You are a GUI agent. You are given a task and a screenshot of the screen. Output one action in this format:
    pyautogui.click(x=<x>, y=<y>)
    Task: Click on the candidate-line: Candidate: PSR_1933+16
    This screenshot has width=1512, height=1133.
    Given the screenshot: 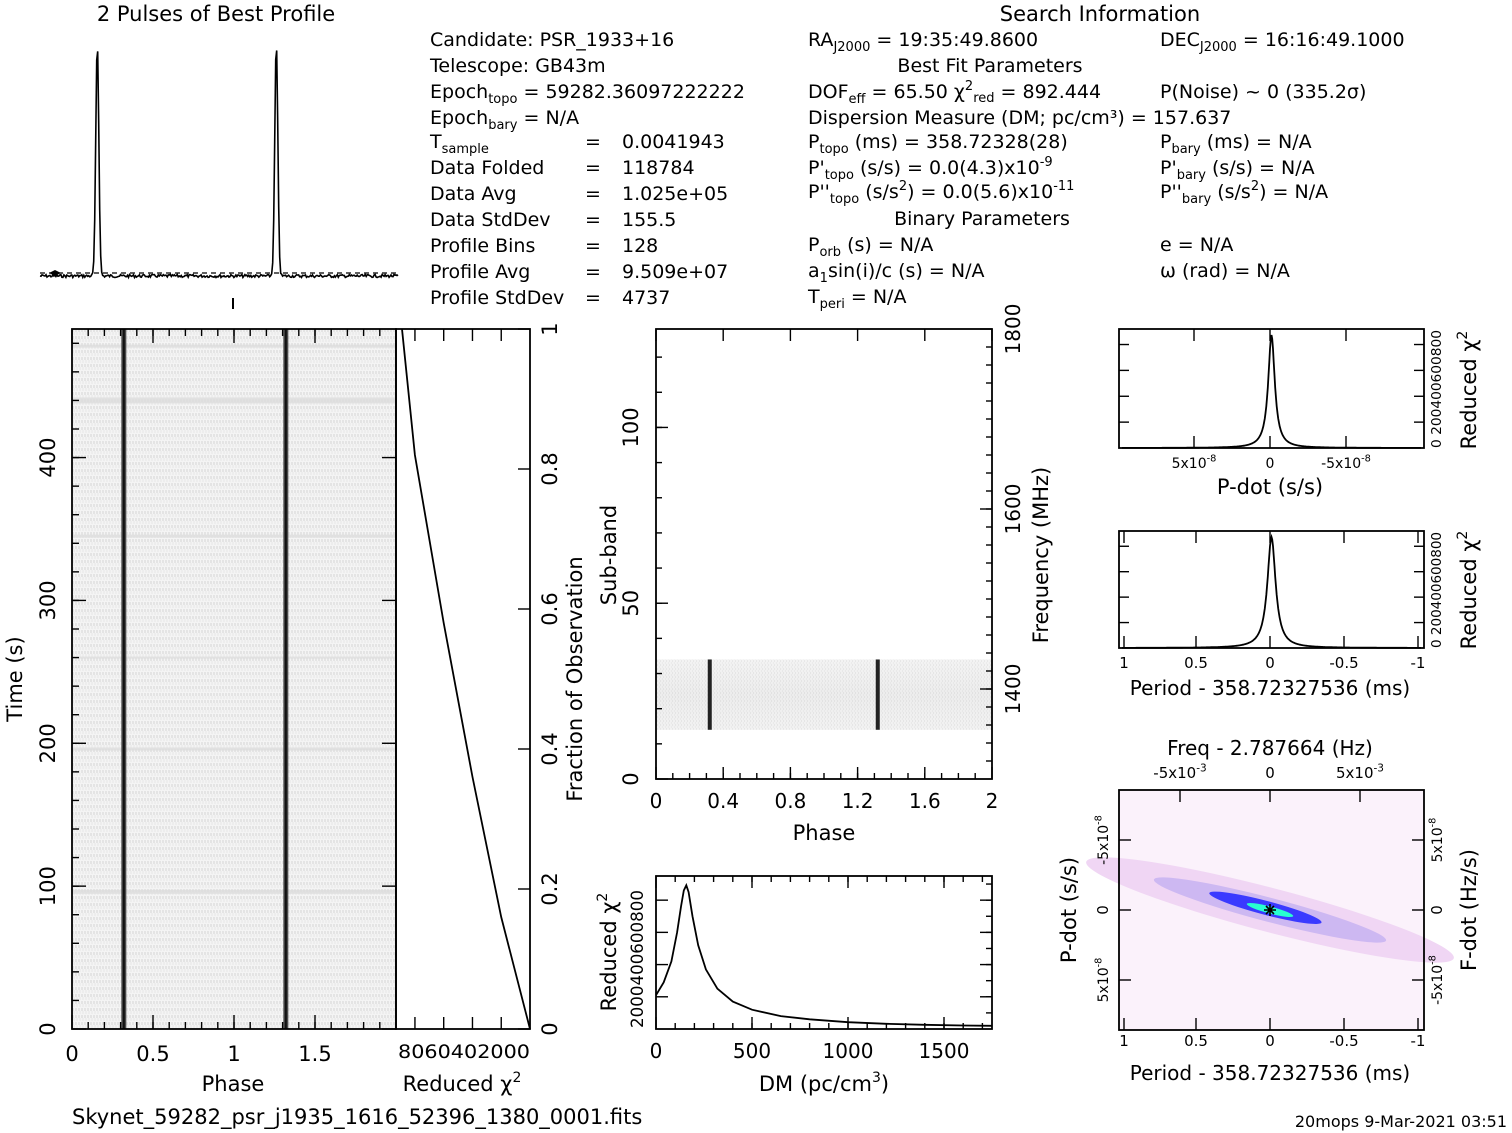 What is the action you would take?
    pyautogui.click(x=552, y=40)
    